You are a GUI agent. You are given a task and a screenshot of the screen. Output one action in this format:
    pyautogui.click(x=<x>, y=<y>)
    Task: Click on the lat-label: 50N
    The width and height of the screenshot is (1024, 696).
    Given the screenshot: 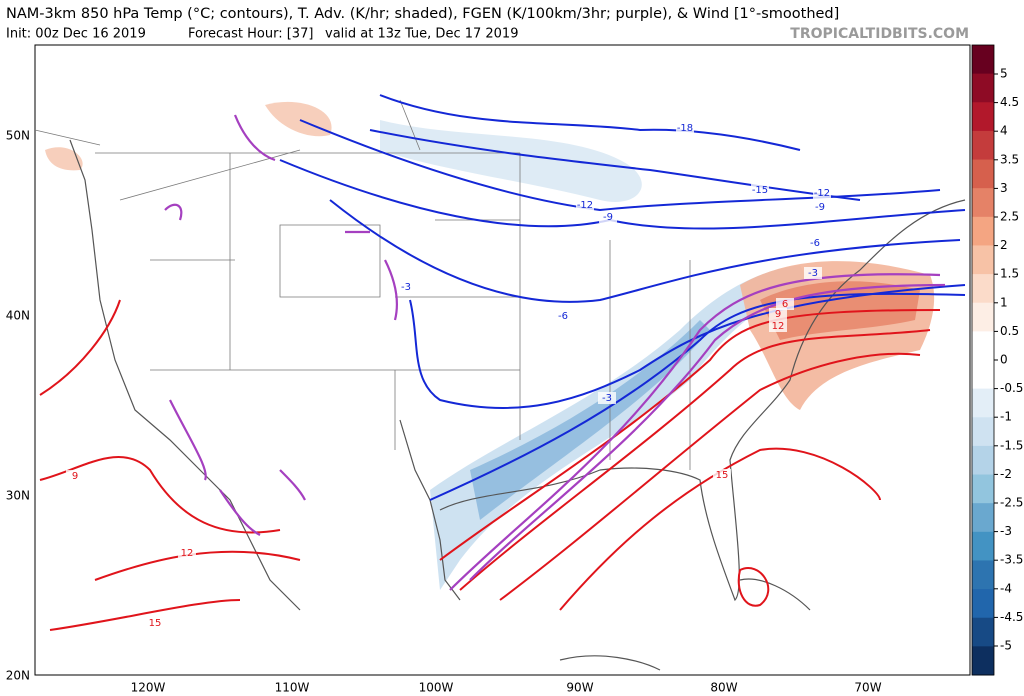 What is the action you would take?
    pyautogui.click(x=18, y=136)
    